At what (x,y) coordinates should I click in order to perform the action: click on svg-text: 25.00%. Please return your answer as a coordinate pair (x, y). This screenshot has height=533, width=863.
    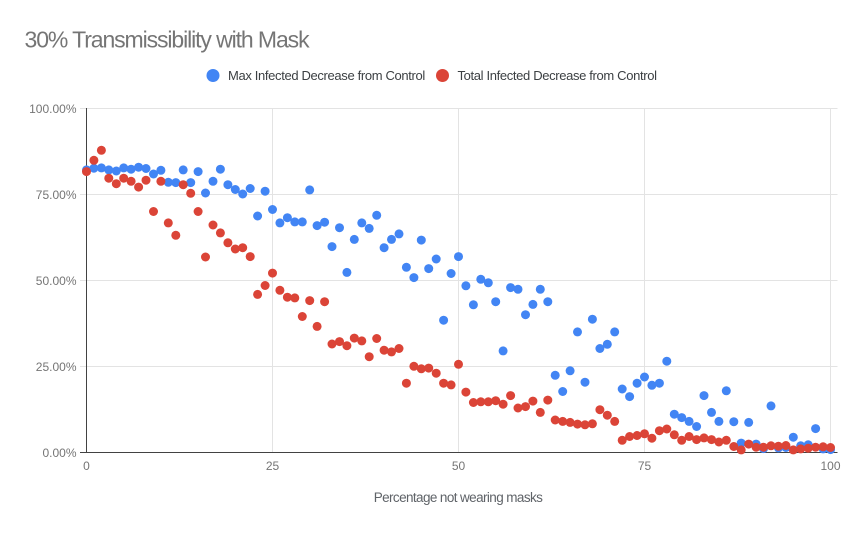
    Looking at the image, I should click on (56, 367).